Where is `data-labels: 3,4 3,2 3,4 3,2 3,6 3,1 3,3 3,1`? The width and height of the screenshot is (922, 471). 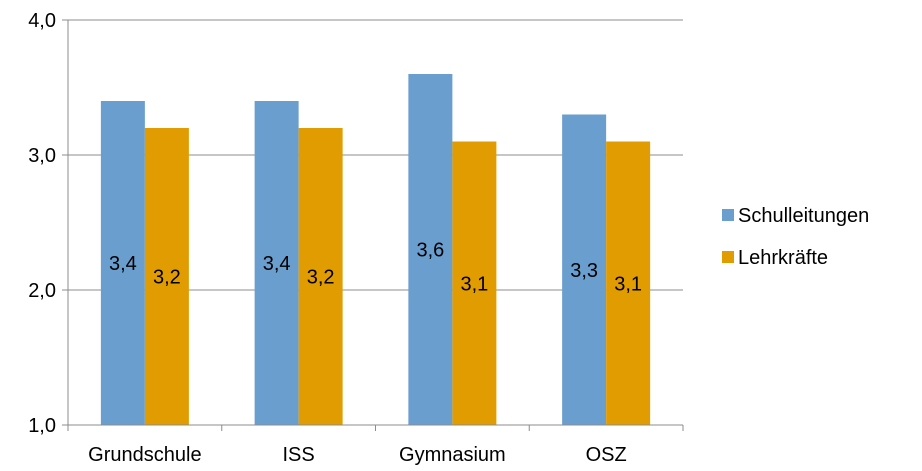
data-labels: 3,4 3,2 3,4 3,2 3,6 3,1 3,3 3,1 is located at coordinates (375, 268).